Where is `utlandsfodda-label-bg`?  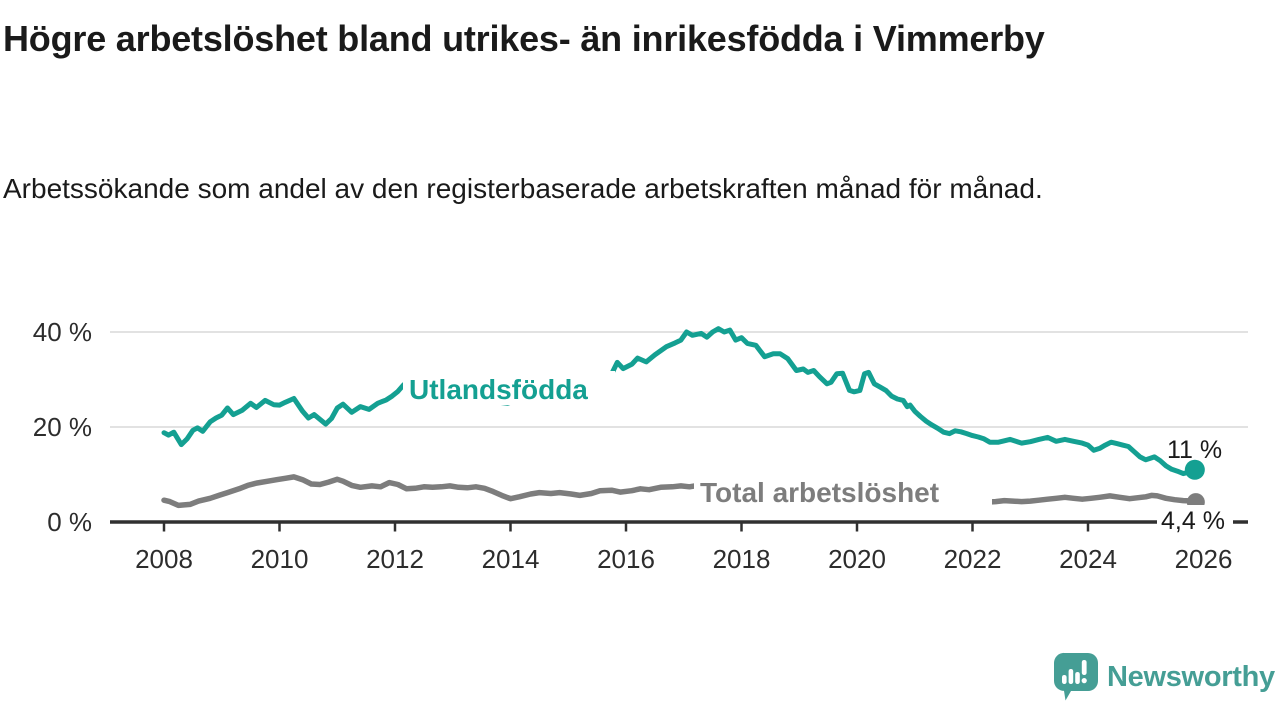 utlandsfodda-label-bg is located at coordinates (509, 388).